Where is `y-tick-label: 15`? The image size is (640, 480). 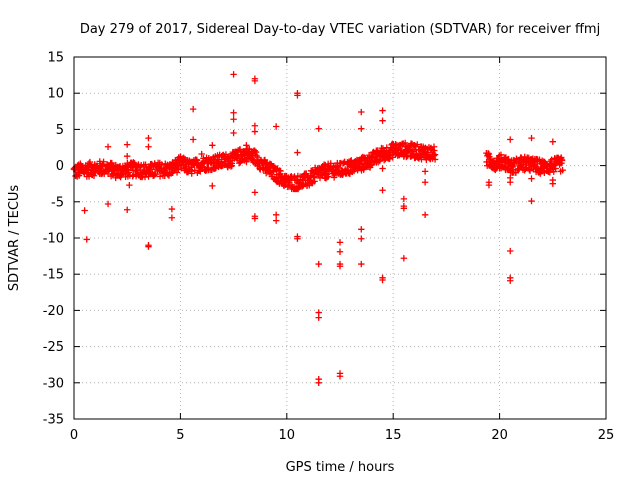 y-tick-label: 15 is located at coordinates (55, 58).